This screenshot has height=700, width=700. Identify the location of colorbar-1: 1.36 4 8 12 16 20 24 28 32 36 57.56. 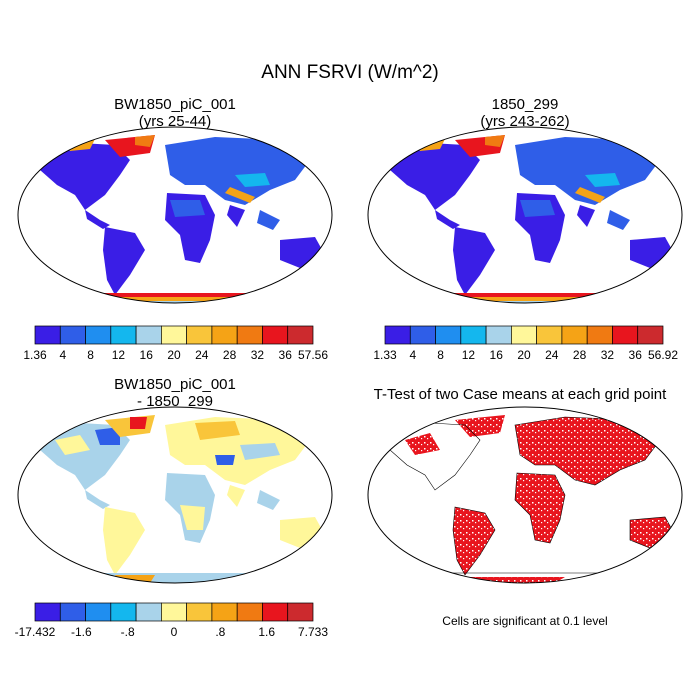
(175, 344).